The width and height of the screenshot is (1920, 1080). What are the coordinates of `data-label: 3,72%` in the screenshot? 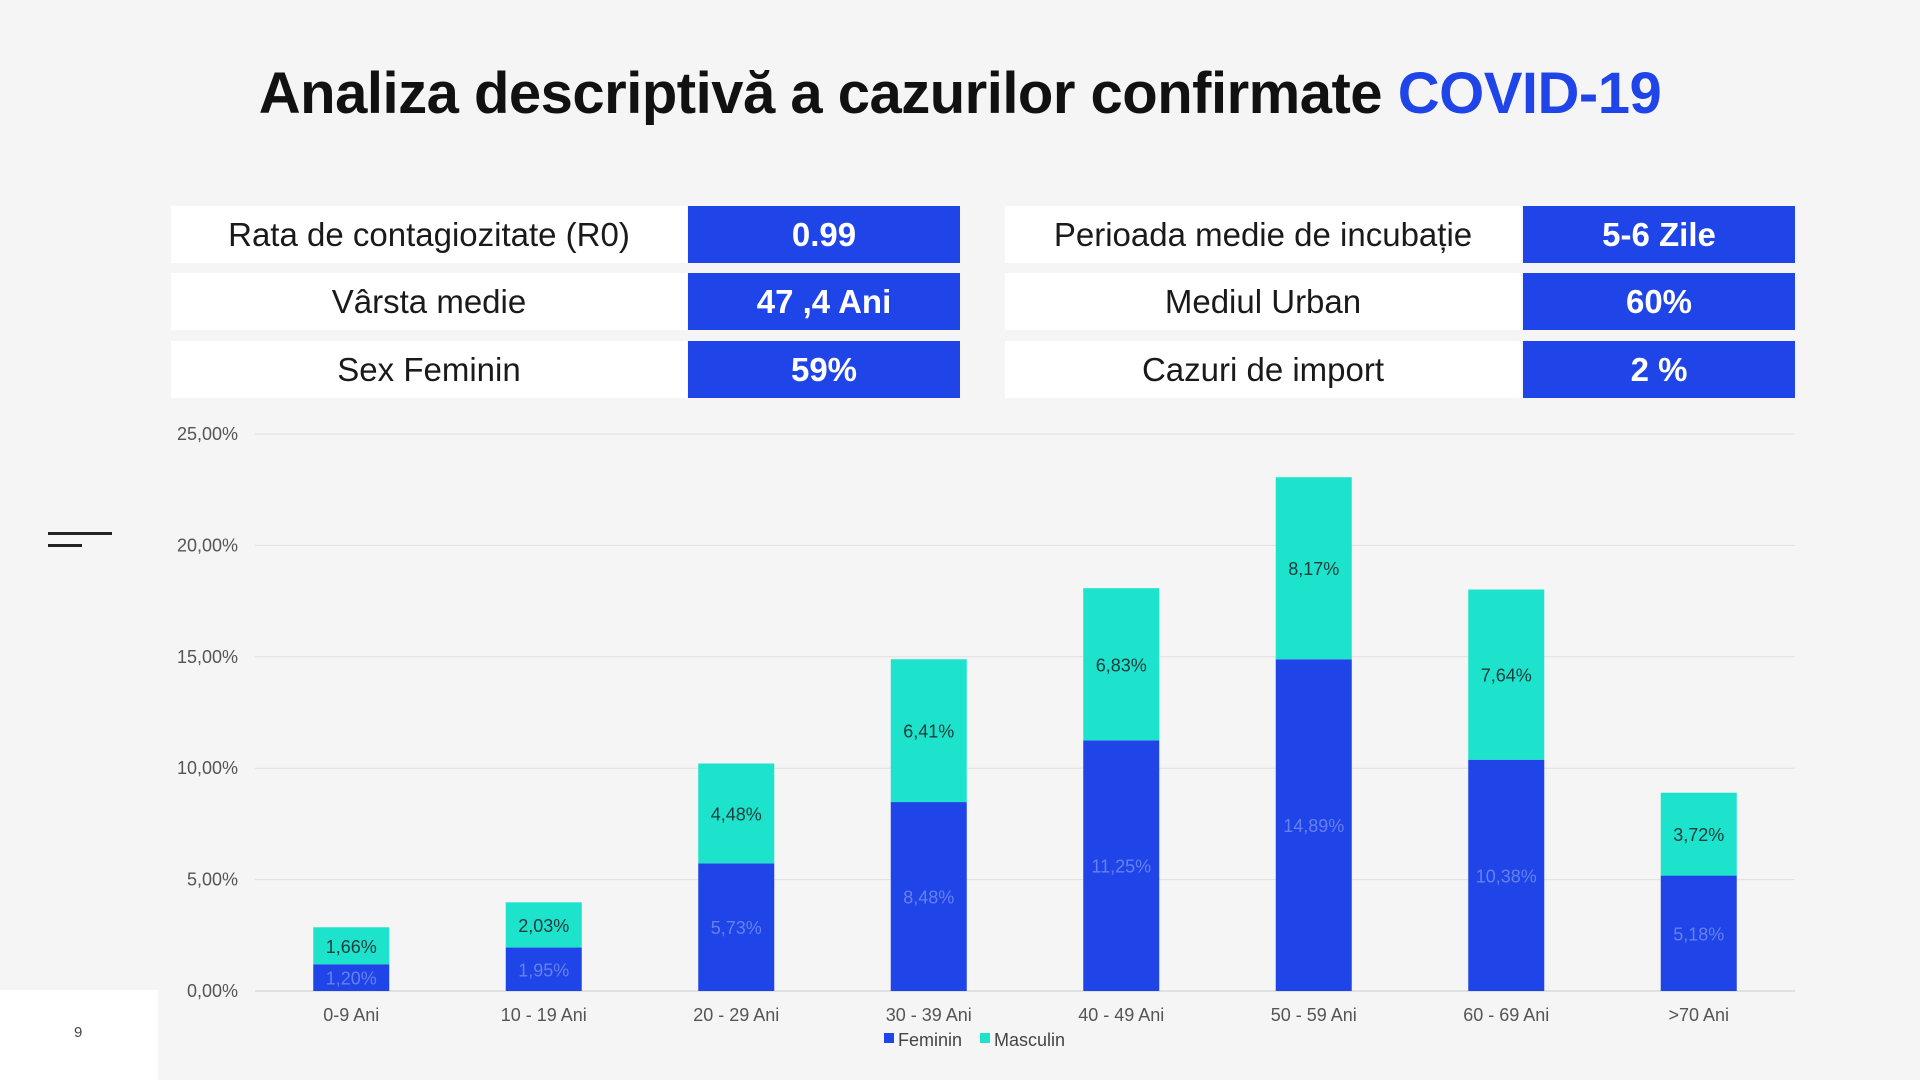 It's located at (1698, 835).